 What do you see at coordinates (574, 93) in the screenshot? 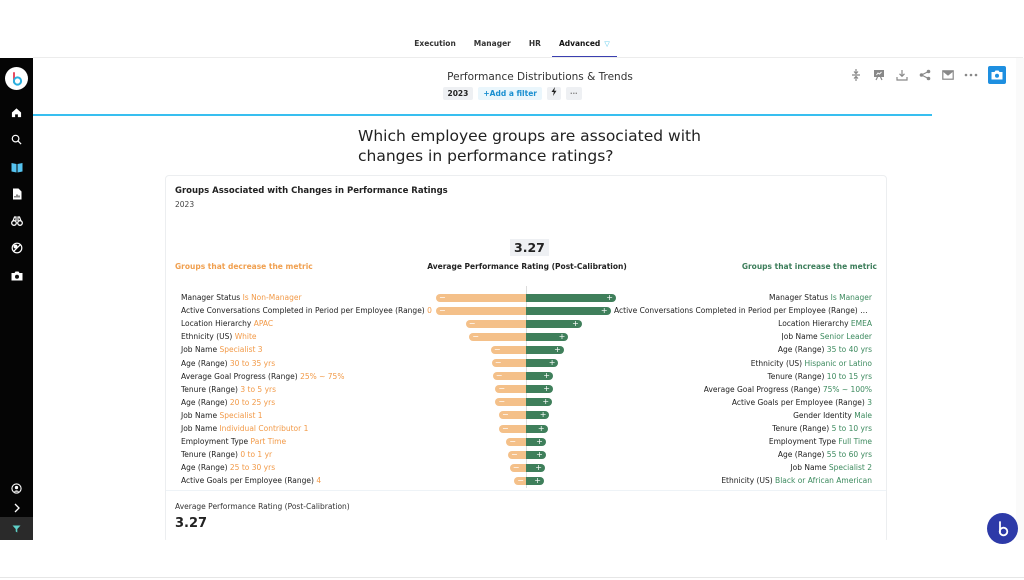
I see `more-filters-button: ⋯` at bounding box center [574, 93].